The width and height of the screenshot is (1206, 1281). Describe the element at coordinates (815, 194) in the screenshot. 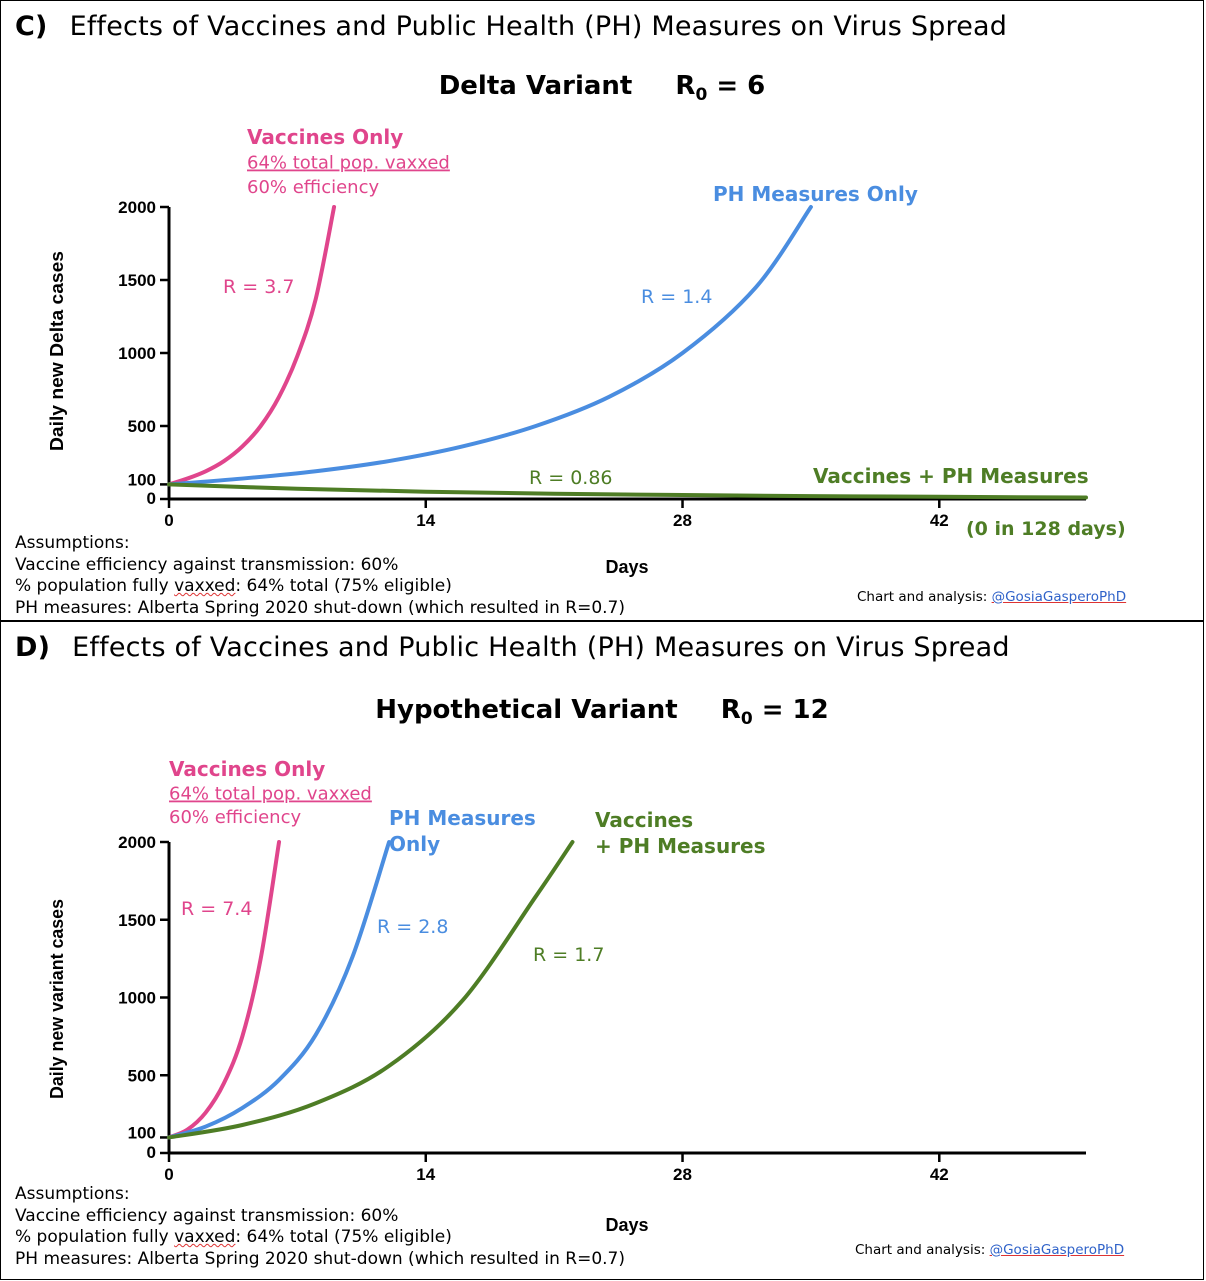

I see `series-legend-text: PH Measures Only` at that location.